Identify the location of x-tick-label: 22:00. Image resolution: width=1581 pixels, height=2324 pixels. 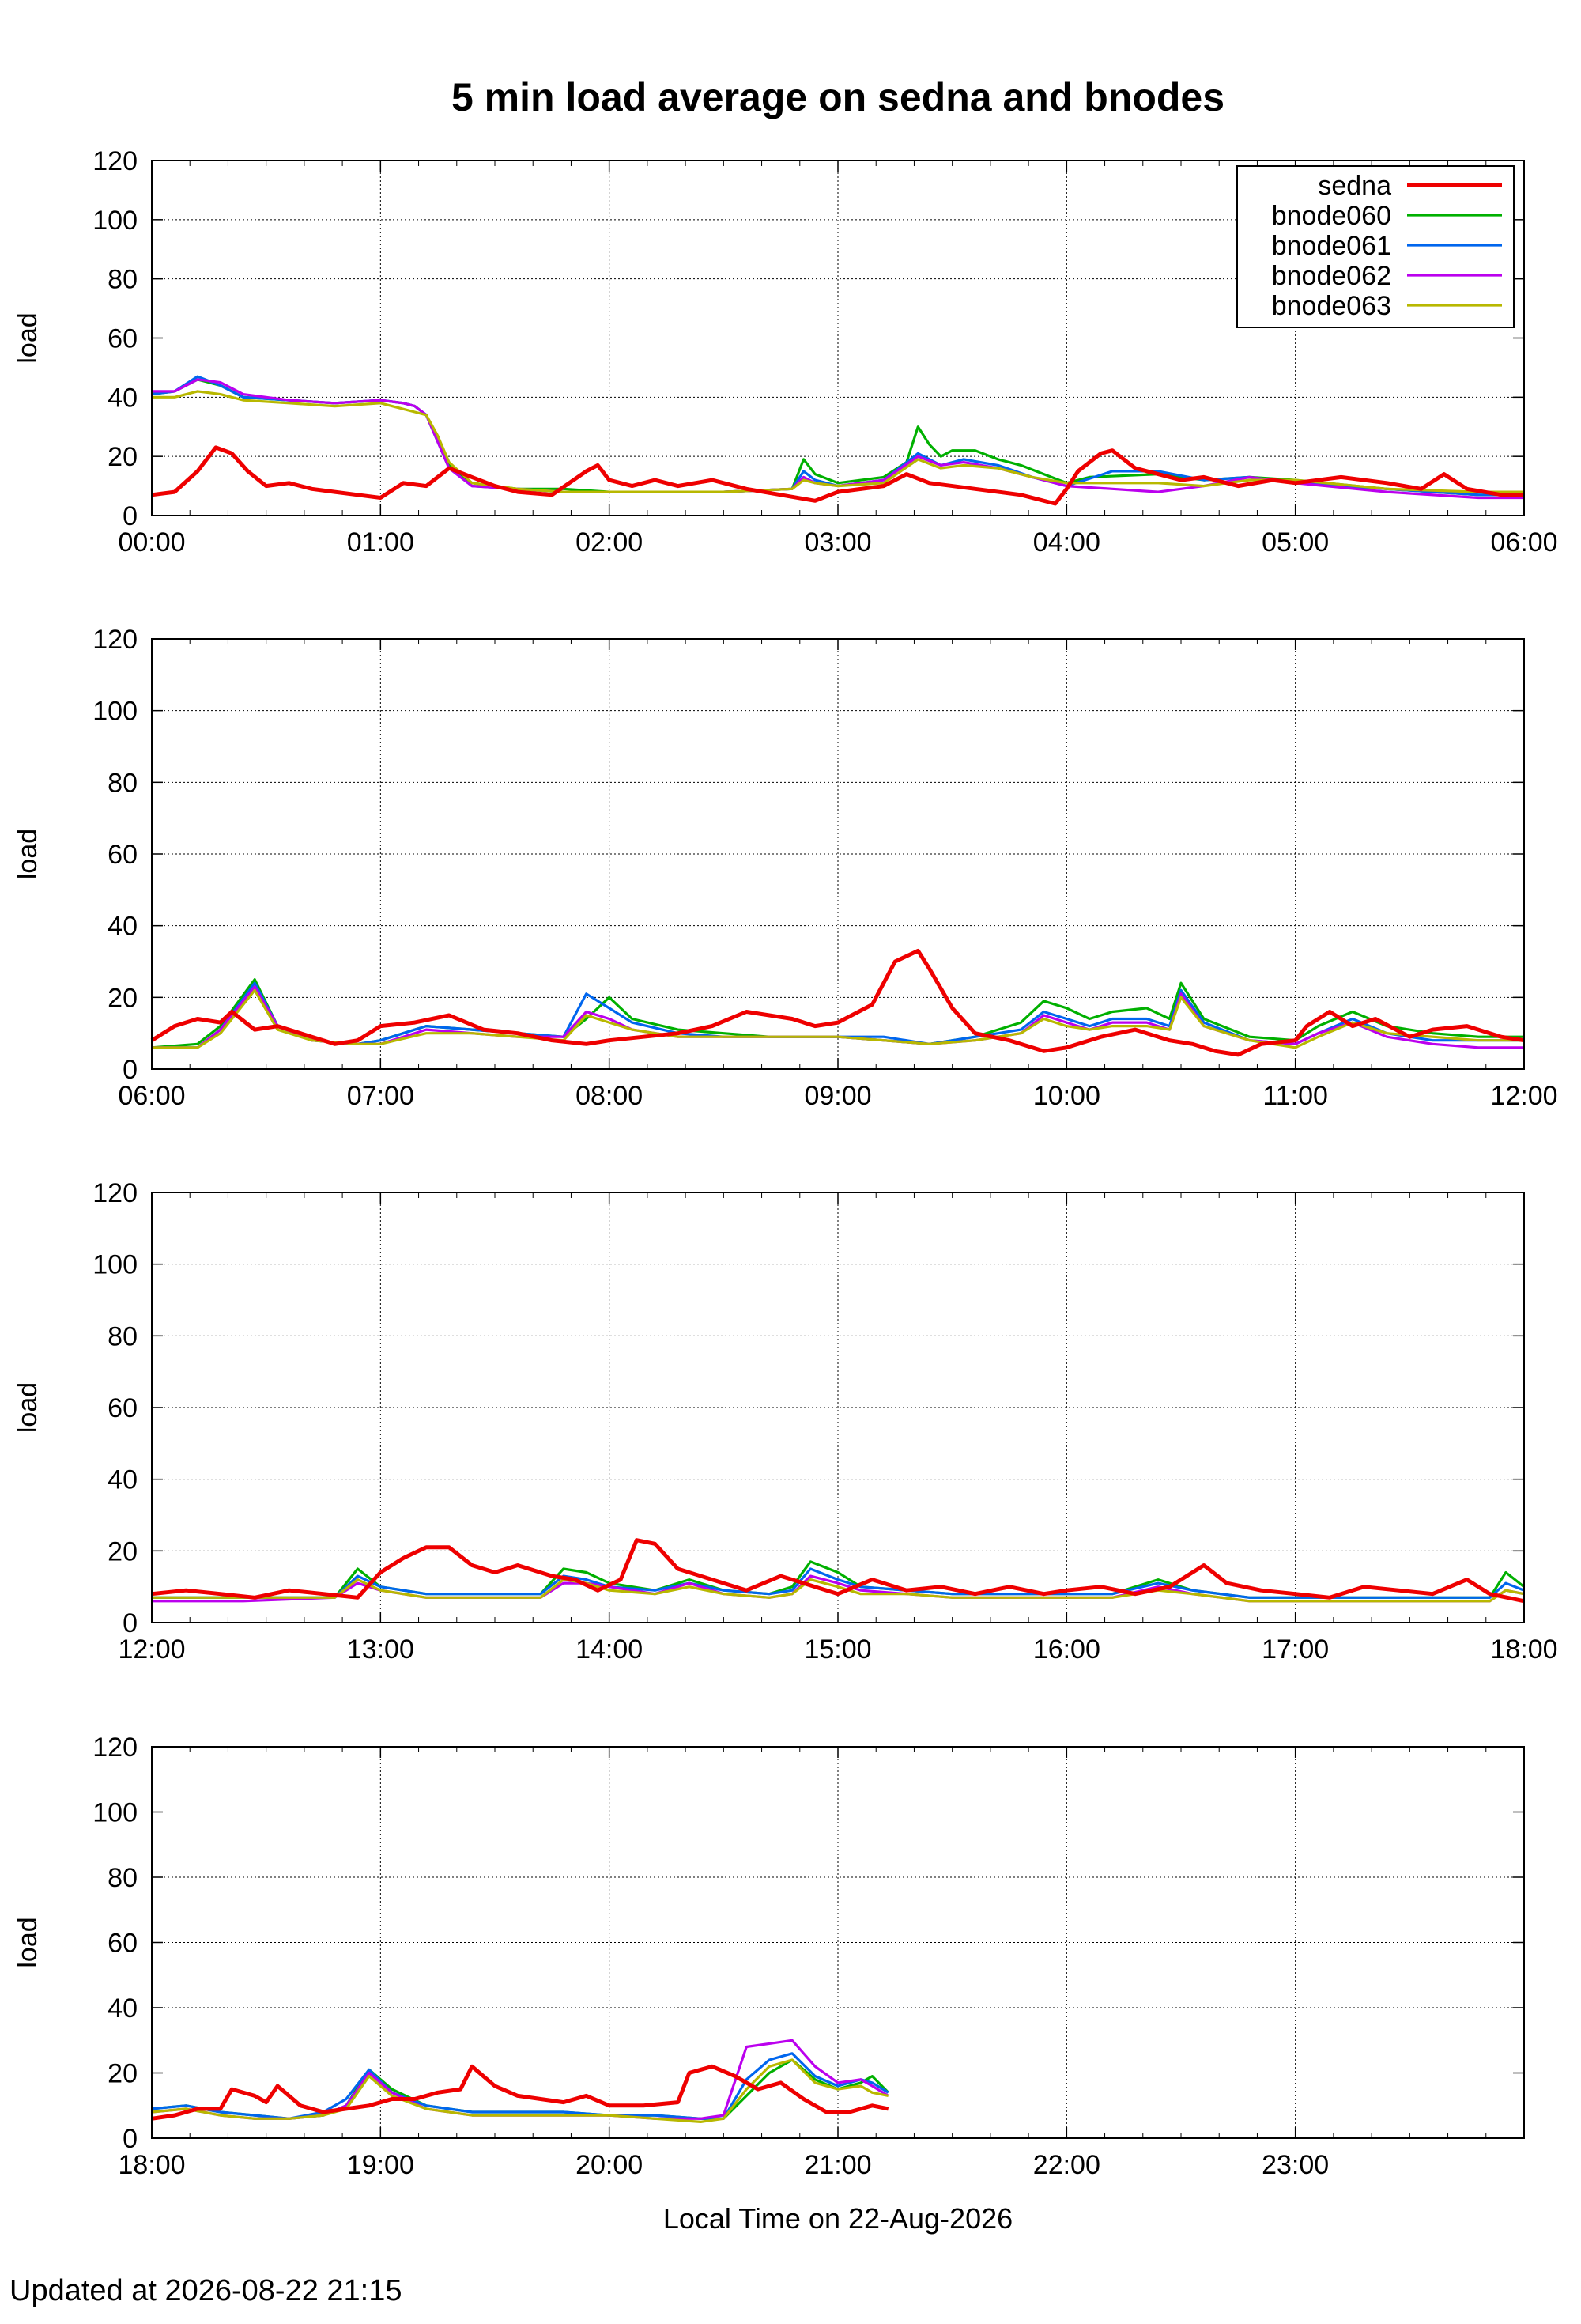
(1066, 2165).